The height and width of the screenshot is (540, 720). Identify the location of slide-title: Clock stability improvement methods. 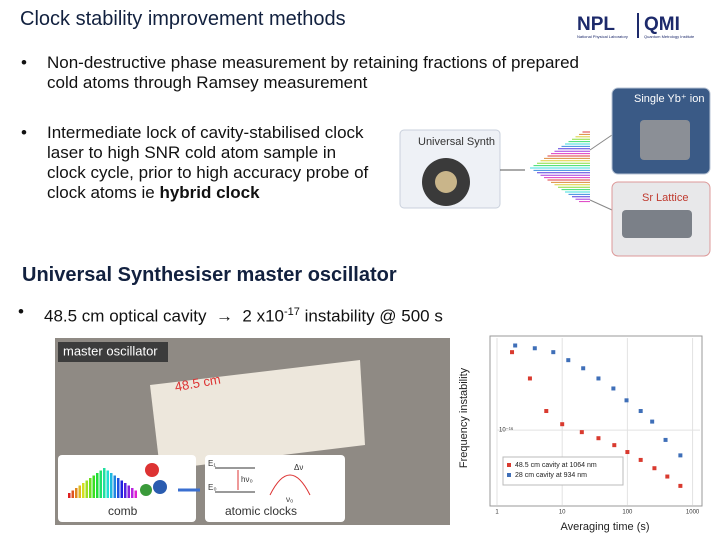
(183, 19).